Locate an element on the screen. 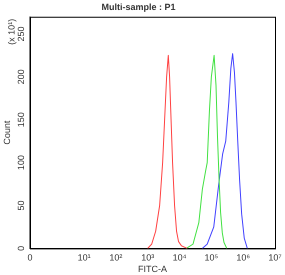  x-tick-label: 10⁶ is located at coordinates (243, 257).